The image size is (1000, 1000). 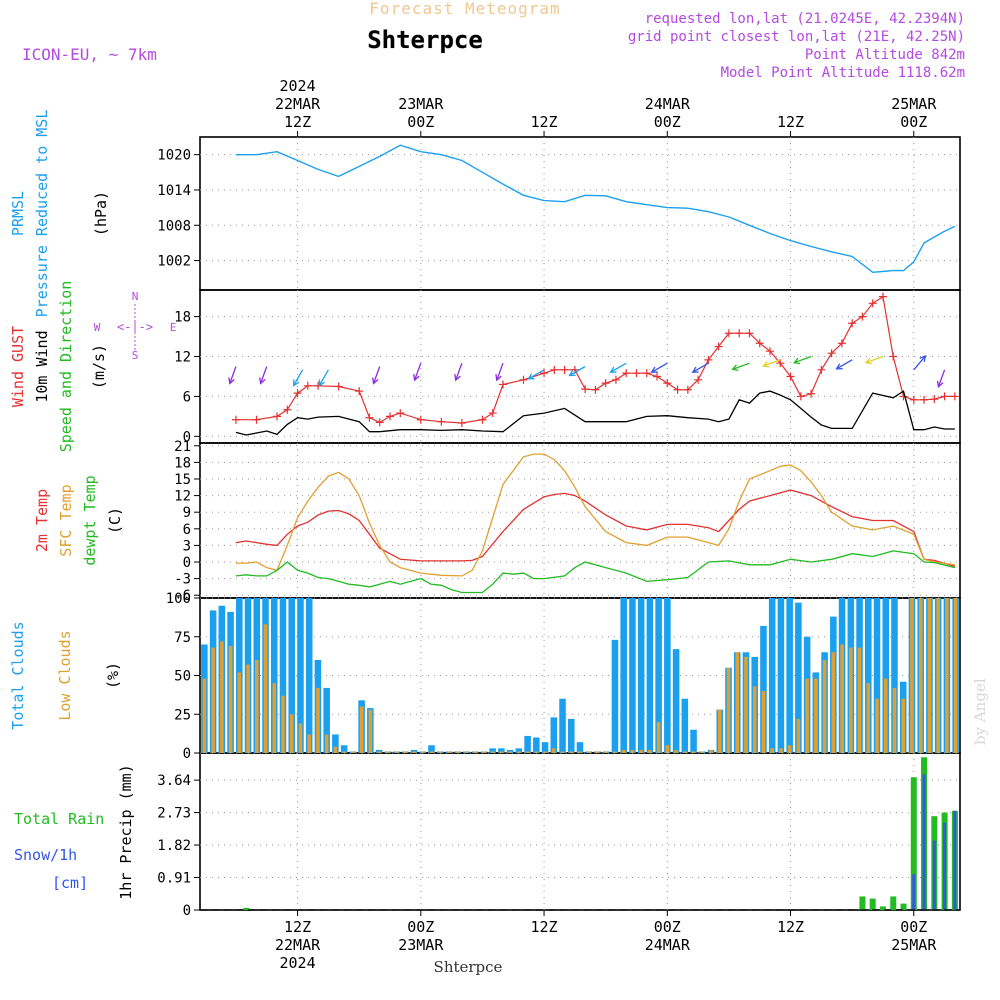 I want to click on gridpoint-coords: grid point closest lon,lat (21E, 42.25N), so click(x=796, y=37).